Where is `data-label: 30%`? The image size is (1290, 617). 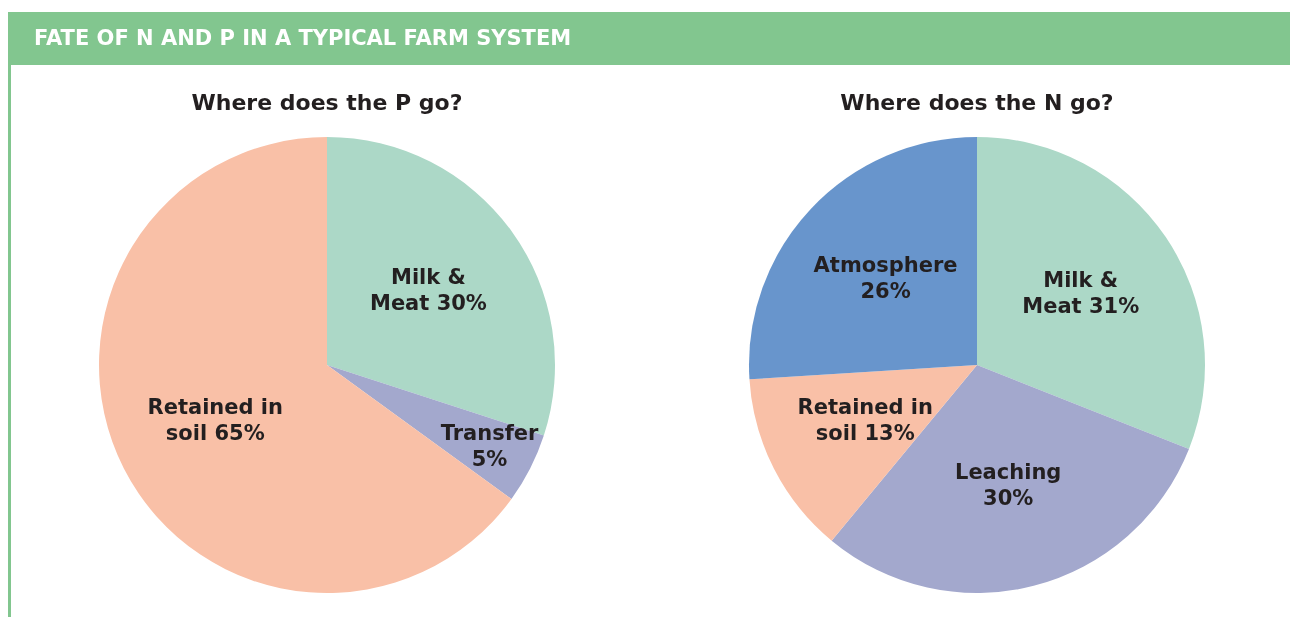
data-label: 30% is located at coordinates (1008, 497).